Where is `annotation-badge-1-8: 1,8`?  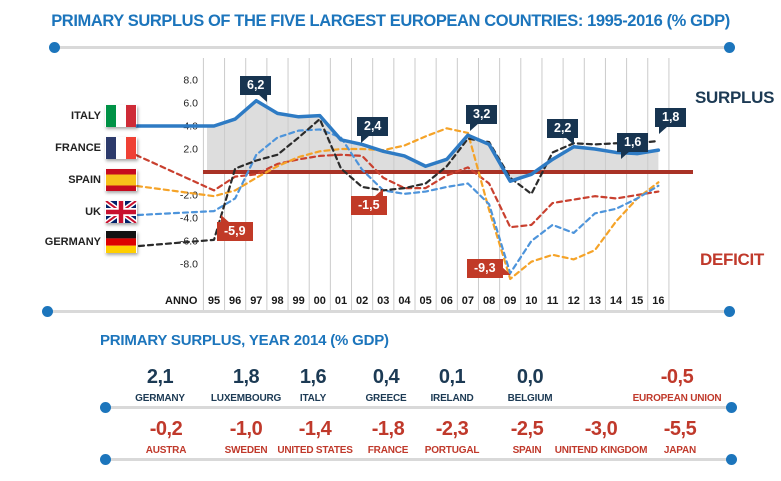
annotation-badge-1-8: 1,8 is located at coordinates (671, 121).